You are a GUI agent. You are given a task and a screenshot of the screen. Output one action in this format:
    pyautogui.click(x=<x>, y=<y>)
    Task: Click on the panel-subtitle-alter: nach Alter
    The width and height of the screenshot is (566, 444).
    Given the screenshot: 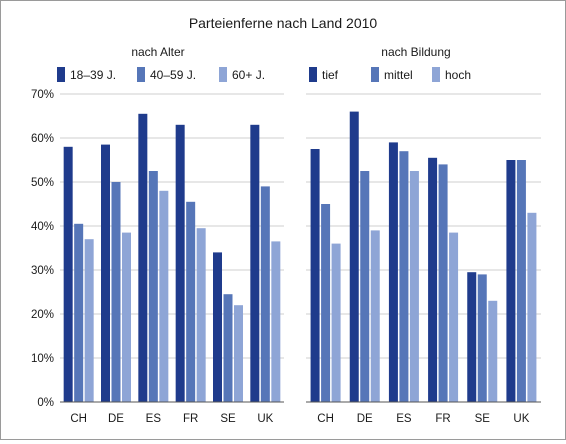 What is the action you would take?
    pyautogui.click(x=157, y=52)
    